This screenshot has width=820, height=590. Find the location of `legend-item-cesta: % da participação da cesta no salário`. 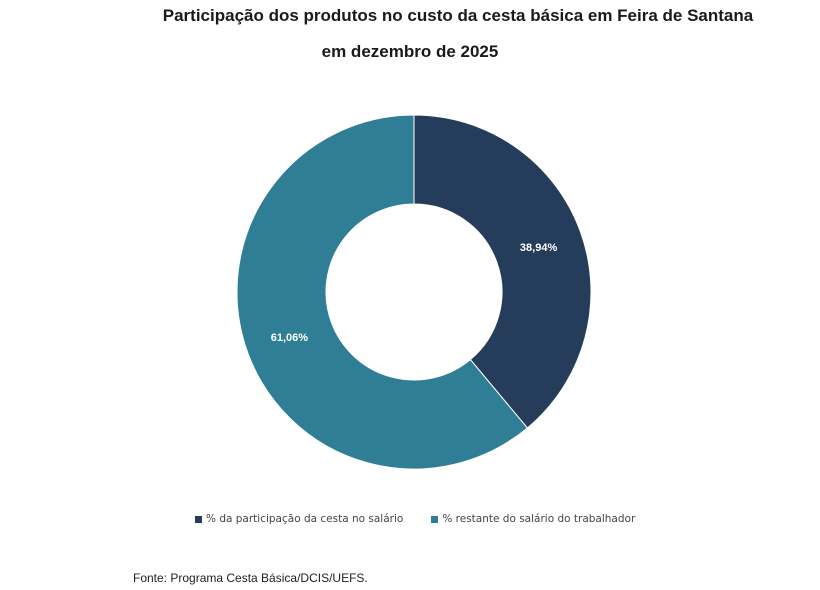

legend-item-cesta: % da participação da cesta no salário is located at coordinates (299, 519).